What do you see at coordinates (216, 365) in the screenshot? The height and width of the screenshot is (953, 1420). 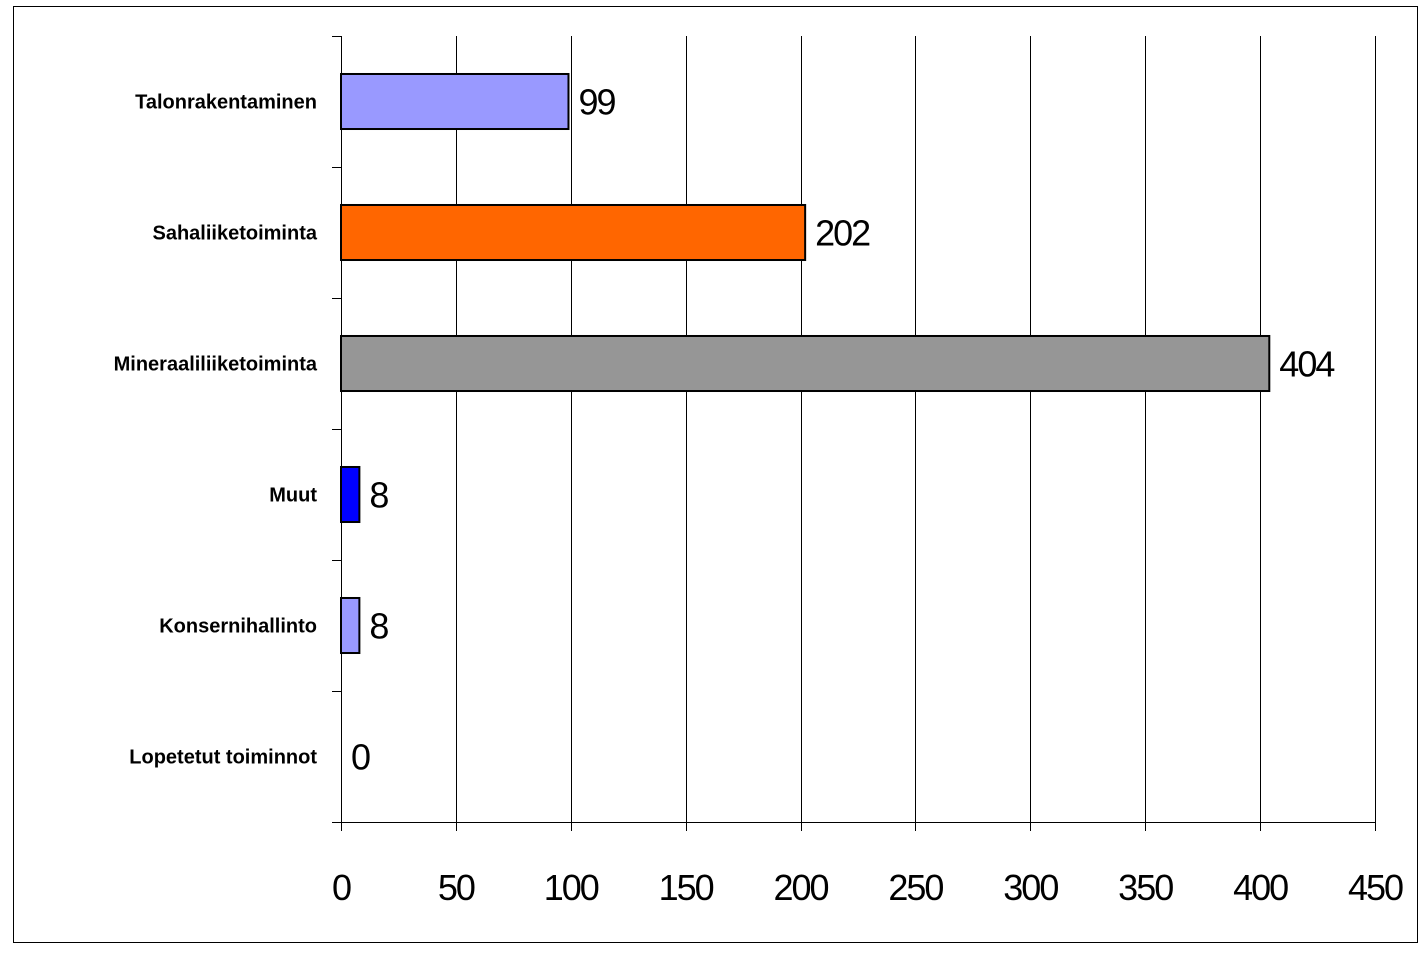 I see `category-label: Mineraaliliiketoiminta` at bounding box center [216, 365].